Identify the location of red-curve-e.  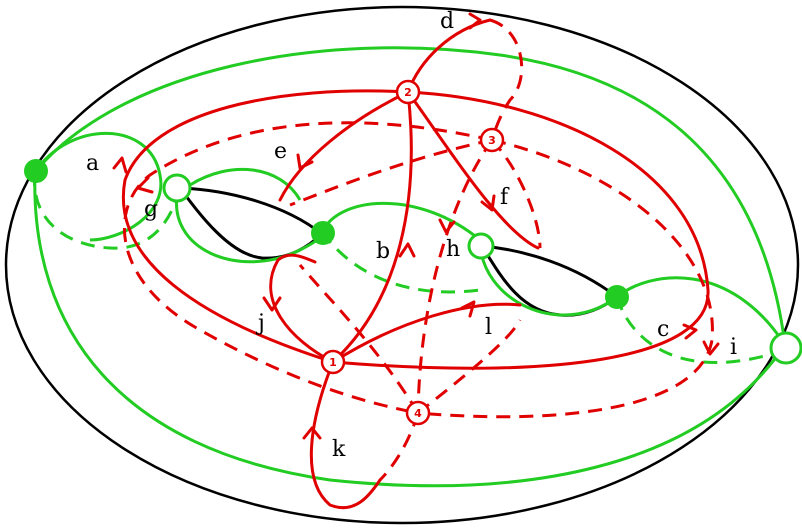
(344, 146).